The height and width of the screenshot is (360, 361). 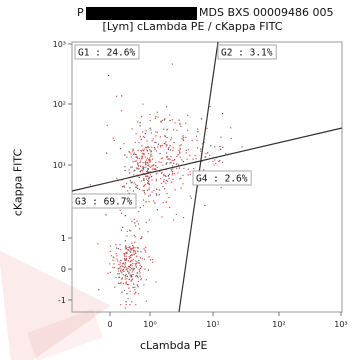 What do you see at coordinates (207, 159) in the screenshot?
I see `gate-horizontal-line` at bounding box center [207, 159].